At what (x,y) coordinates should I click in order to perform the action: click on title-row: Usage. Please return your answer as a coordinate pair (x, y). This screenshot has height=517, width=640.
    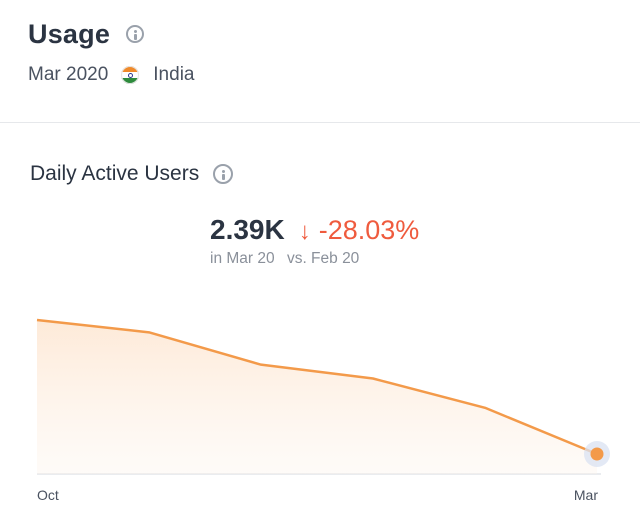
    Looking at the image, I should click on (111, 34).